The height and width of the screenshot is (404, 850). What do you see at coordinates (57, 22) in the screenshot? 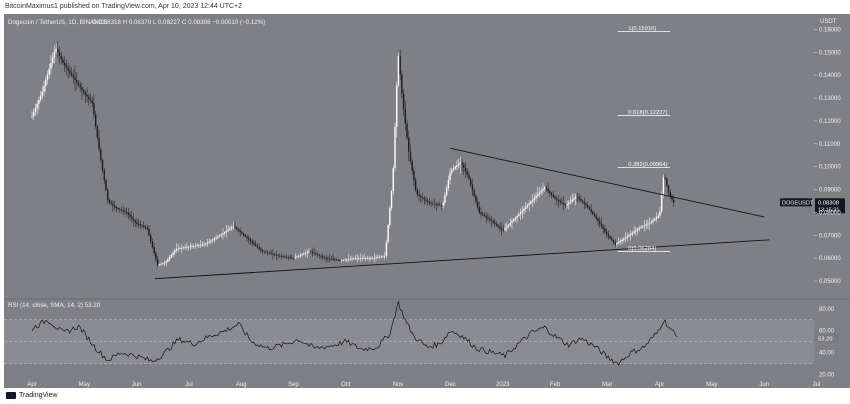
I see `symbol-line: Dogecoin / TetherUS, 1D, BINANCE` at bounding box center [57, 22].